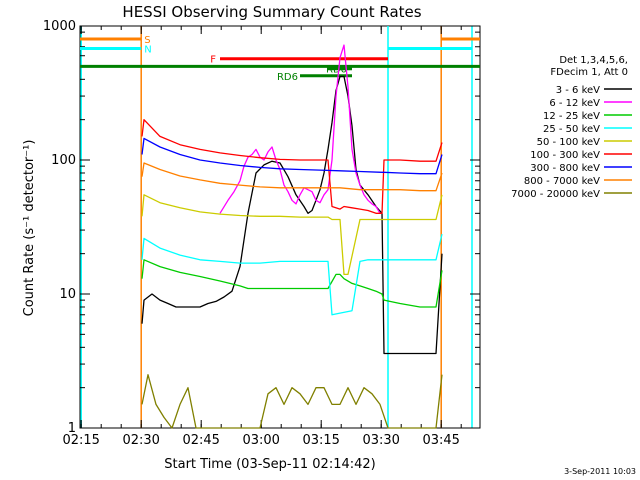 The width and height of the screenshot is (640, 480). What do you see at coordinates (440, 440) in the screenshot?
I see `x-tick-label: 03:45` at bounding box center [440, 440].